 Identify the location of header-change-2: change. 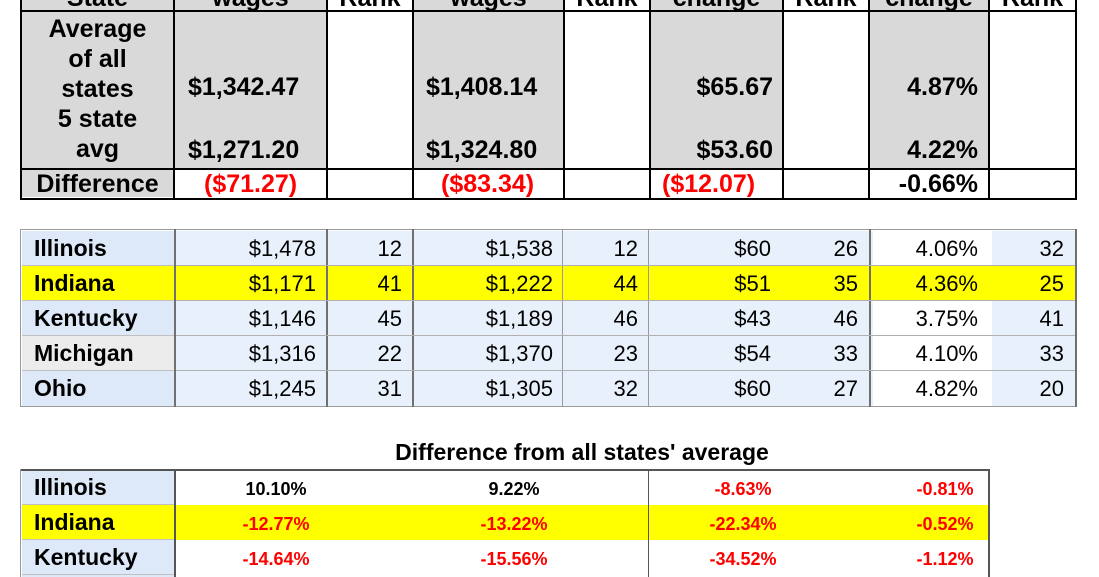
(929, 5).